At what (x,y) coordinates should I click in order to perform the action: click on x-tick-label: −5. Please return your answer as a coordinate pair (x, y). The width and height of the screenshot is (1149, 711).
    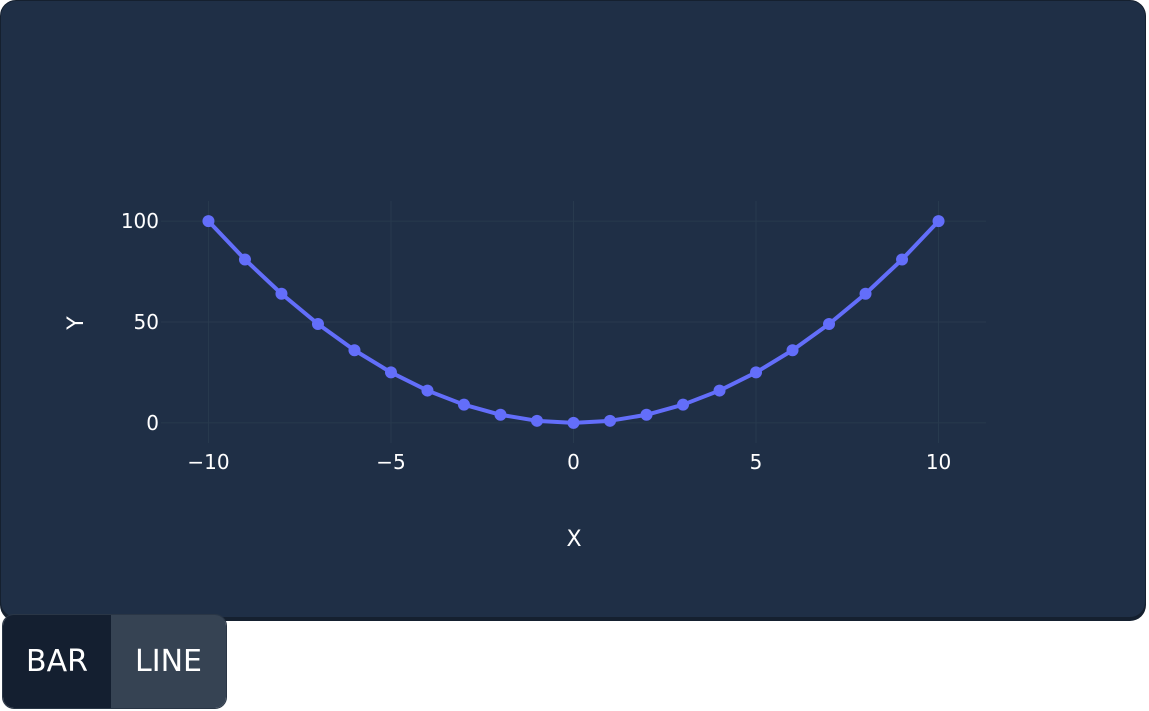
    Looking at the image, I should click on (390, 462).